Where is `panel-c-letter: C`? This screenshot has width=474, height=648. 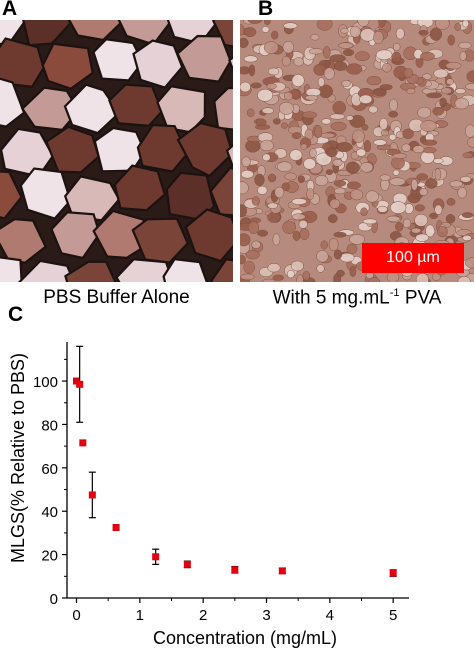
panel-c-letter: C is located at coordinates (16, 314).